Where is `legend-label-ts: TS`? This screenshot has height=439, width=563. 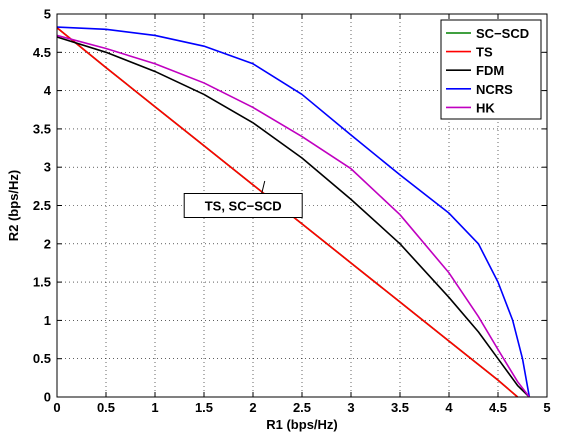 legend-label-ts: TS is located at coordinates (484, 52).